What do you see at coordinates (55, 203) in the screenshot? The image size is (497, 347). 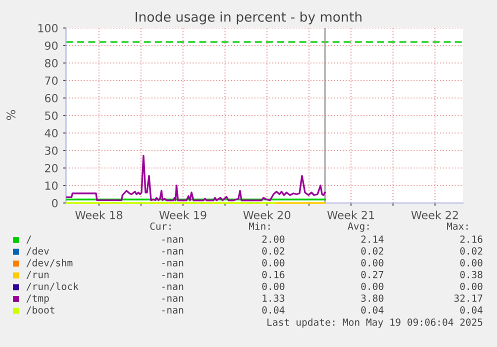 I see `y-tick-label: 0` at bounding box center [55, 203].